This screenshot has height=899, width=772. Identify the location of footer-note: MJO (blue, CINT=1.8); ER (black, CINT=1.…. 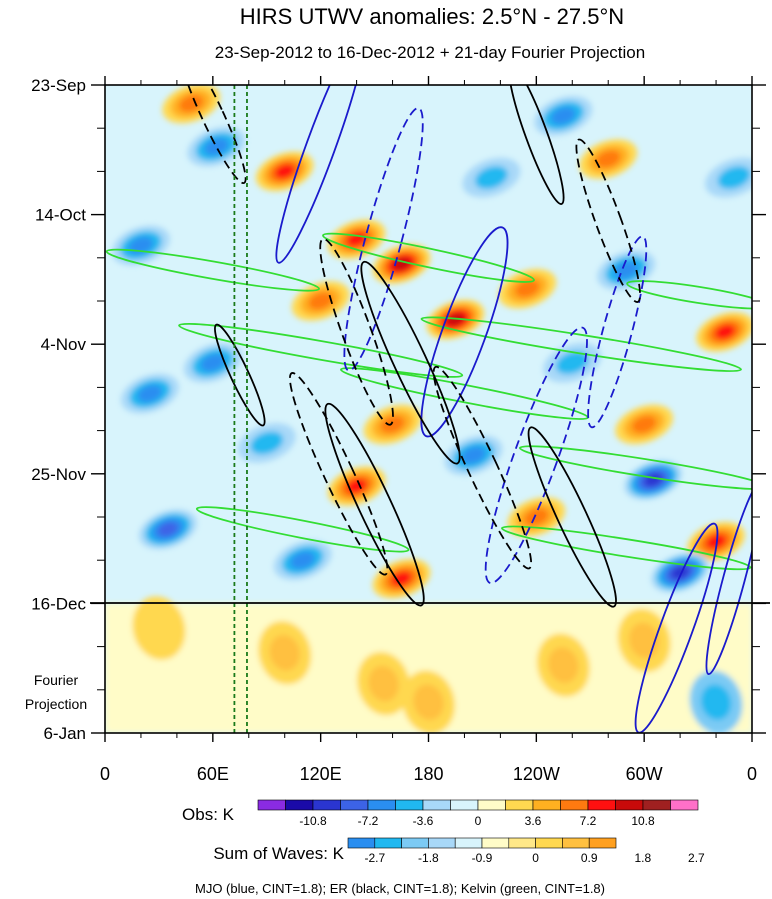
(400, 888).